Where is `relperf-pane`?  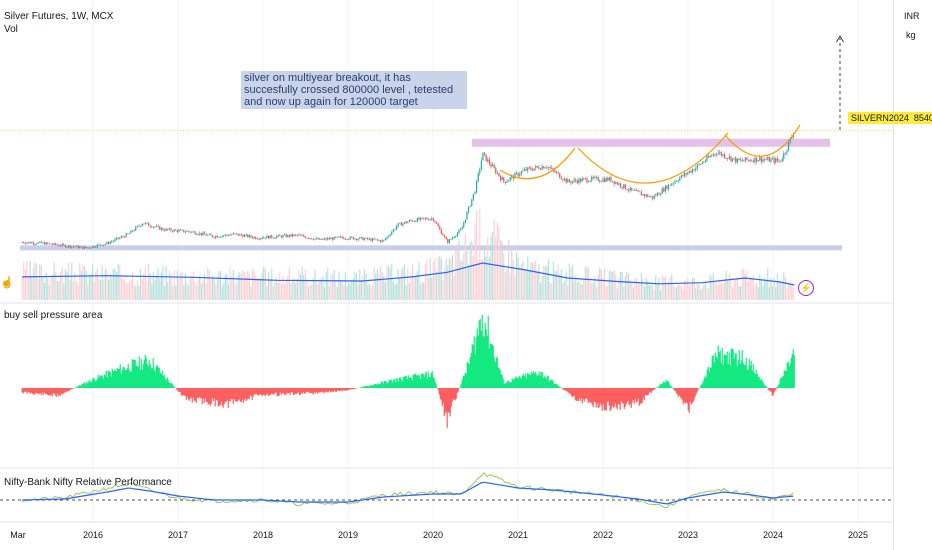 relperf-pane is located at coordinates (446, 490).